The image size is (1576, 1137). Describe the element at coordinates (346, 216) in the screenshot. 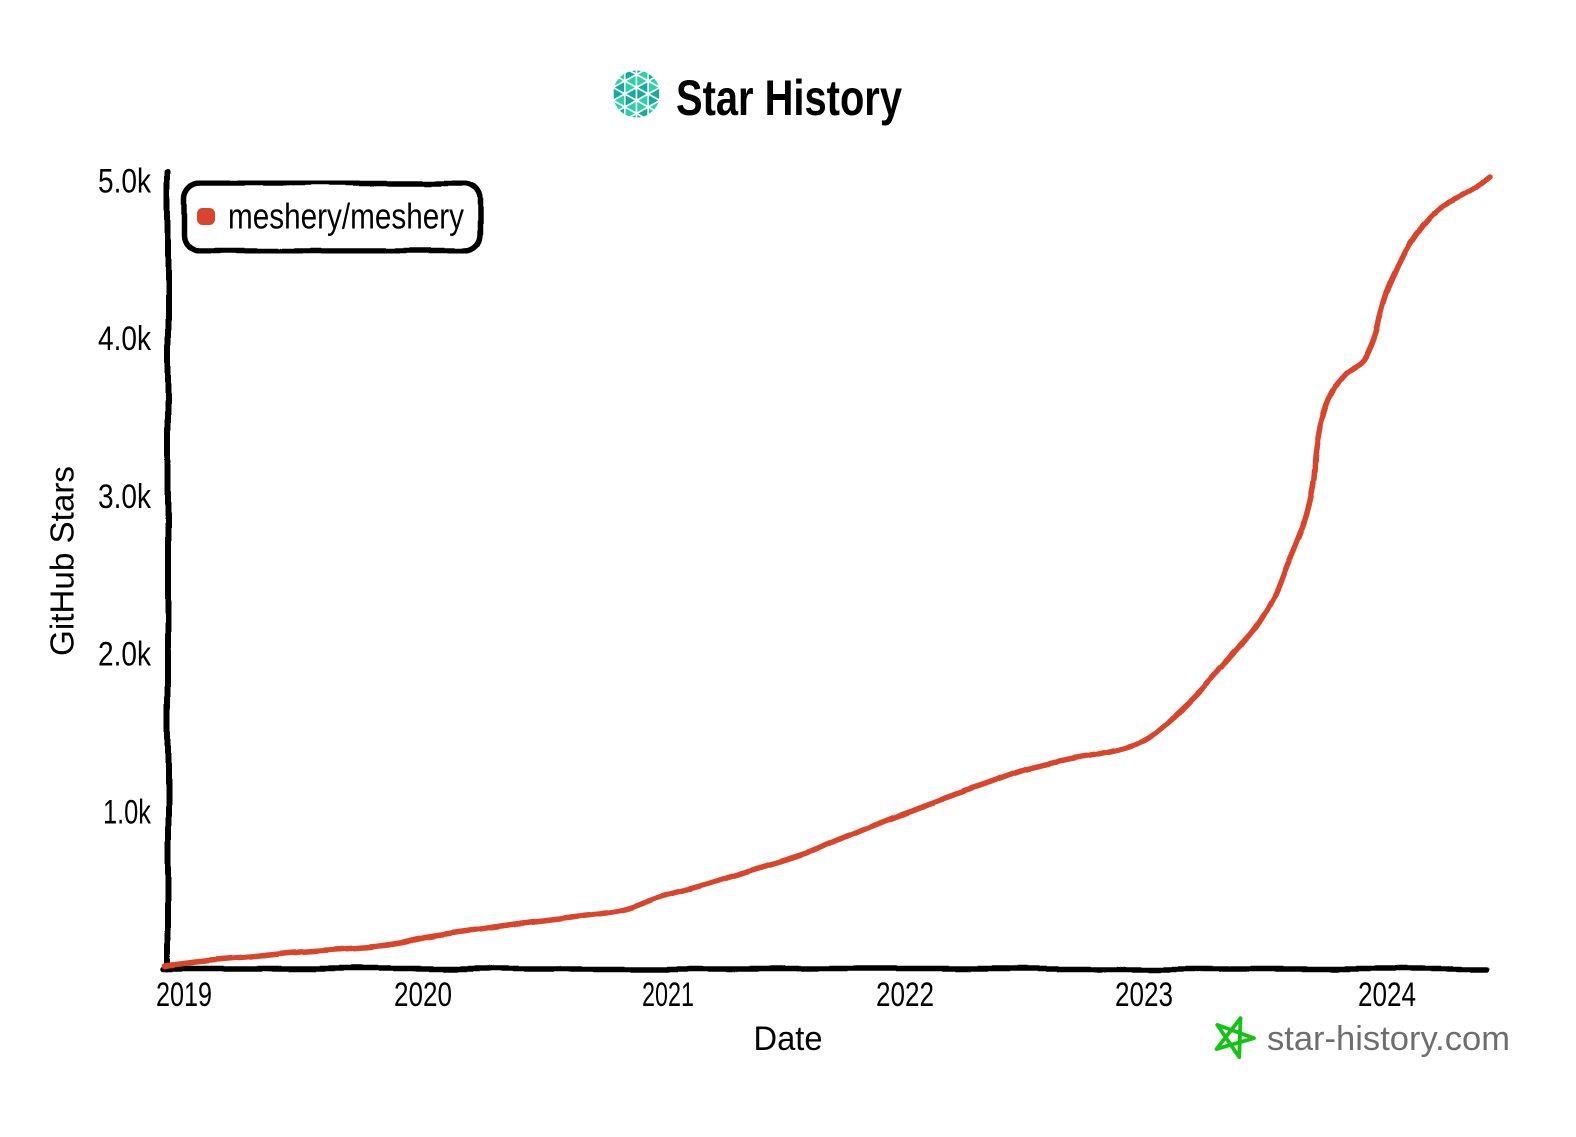

I see `svg-text: meshery/meshery` at that location.